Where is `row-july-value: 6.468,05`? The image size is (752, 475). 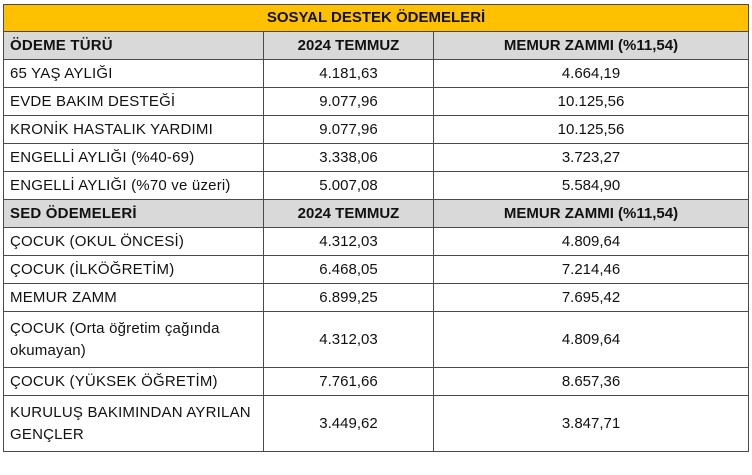 row-july-value: 6.468,05 is located at coordinates (348, 269).